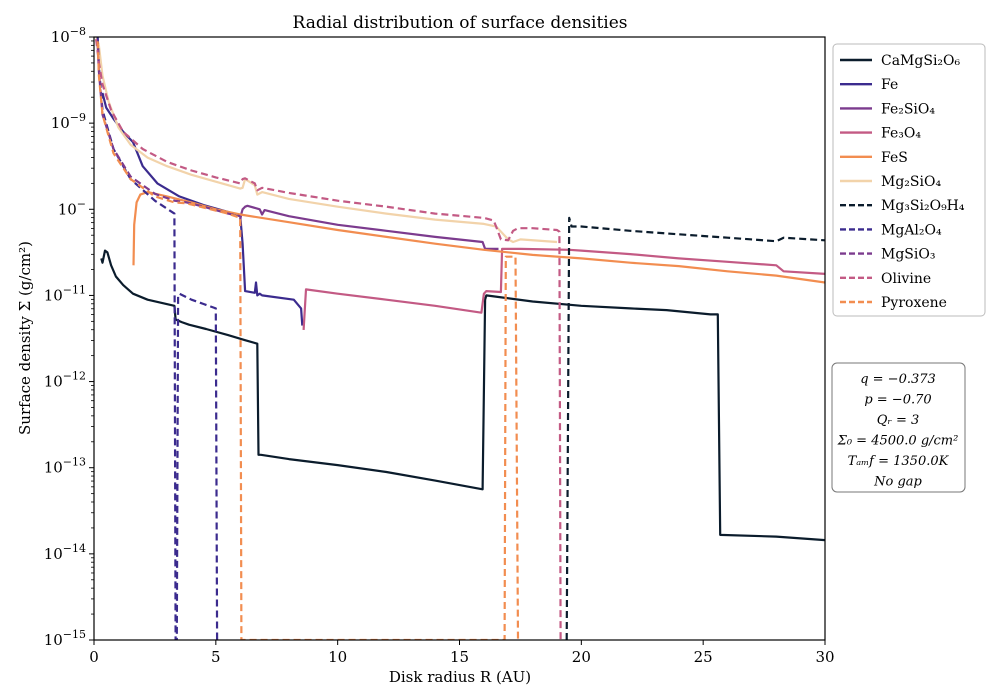  I want to click on legend-label: Mg₂SiO₄, so click(911, 182).